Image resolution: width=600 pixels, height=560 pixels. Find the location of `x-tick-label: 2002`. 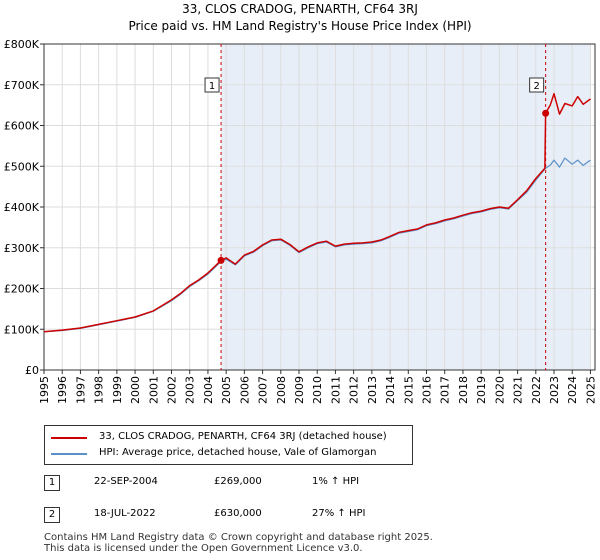

x-tick-label: 2002 is located at coordinates (172, 390).